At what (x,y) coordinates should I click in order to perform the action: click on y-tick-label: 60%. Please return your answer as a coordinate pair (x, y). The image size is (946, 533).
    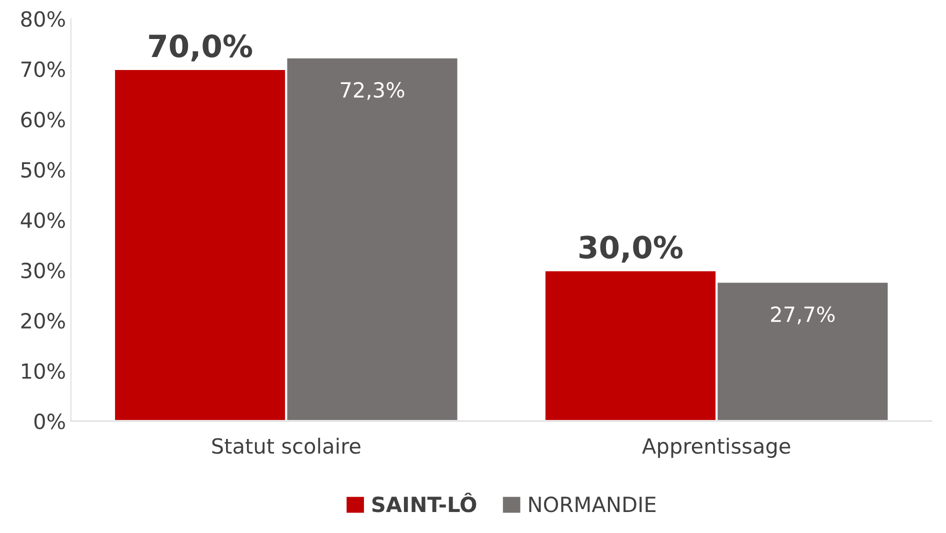
    Looking at the image, I should click on (43, 120).